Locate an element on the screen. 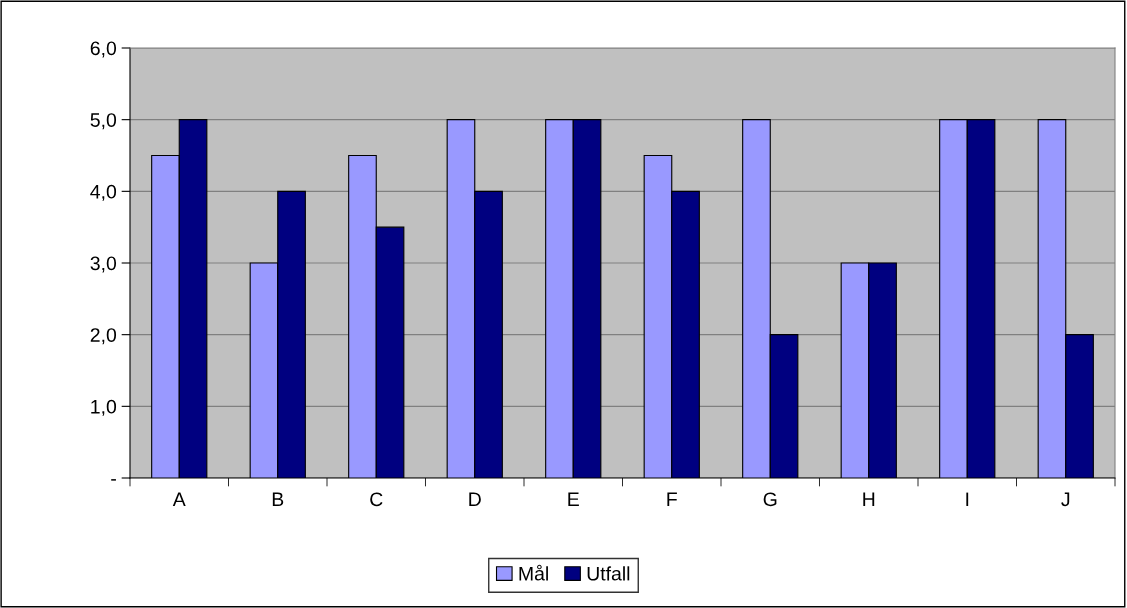  x-tick-label: D is located at coordinates (475, 499).